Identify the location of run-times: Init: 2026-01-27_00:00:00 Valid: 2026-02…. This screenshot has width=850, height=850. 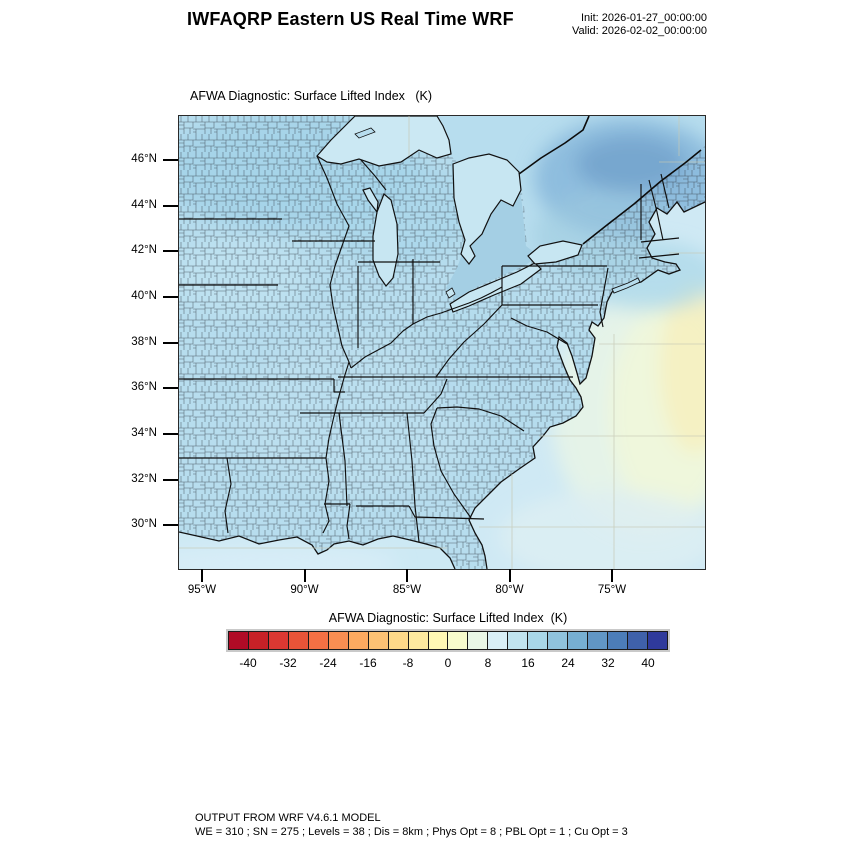
(639, 25).